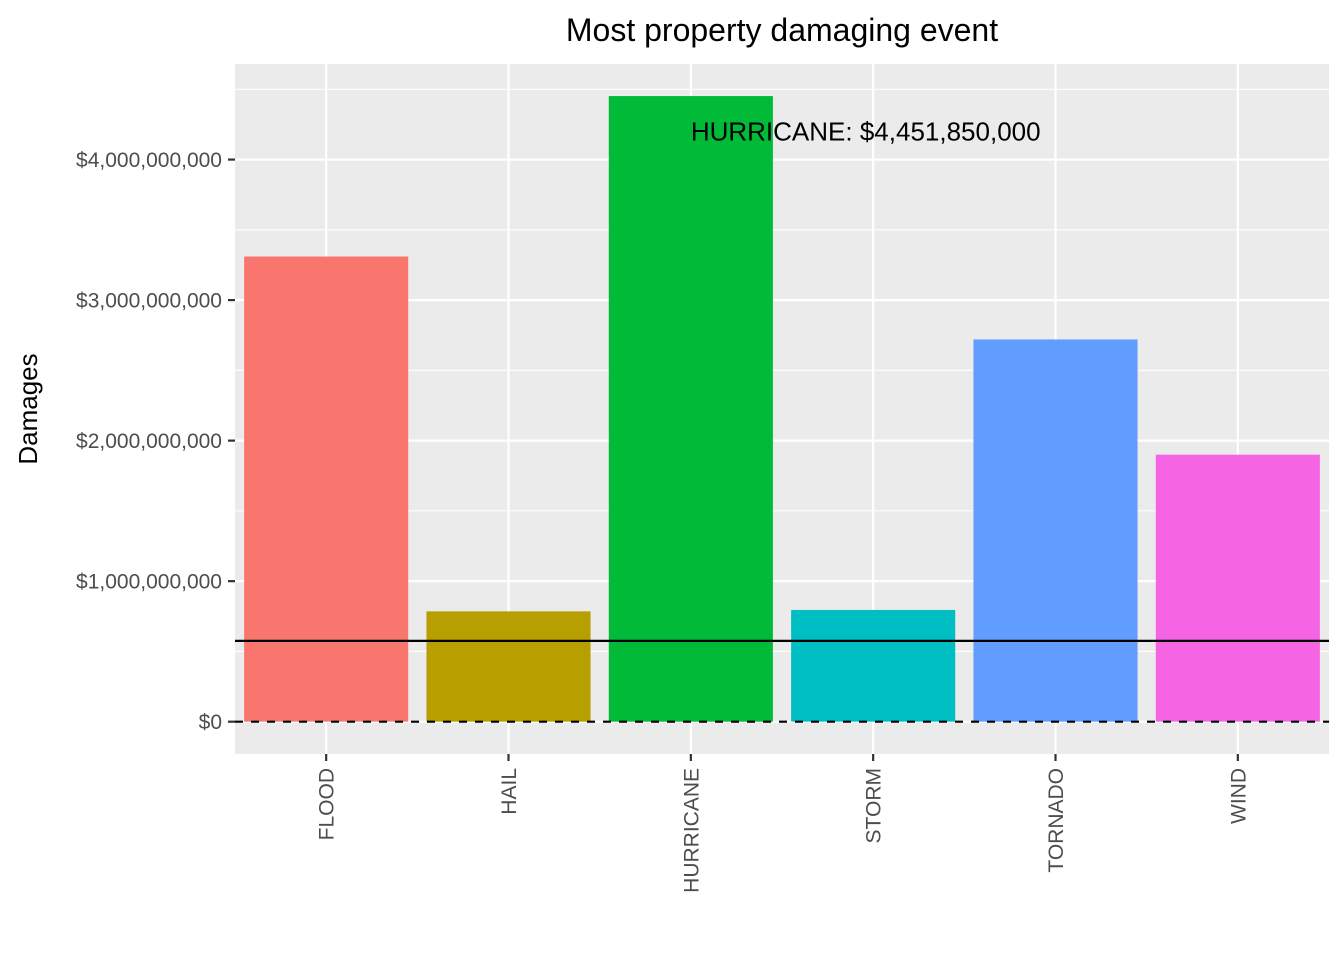 The height and width of the screenshot is (960, 1344). What do you see at coordinates (1055, 530) in the screenshot?
I see `bar-tornado` at bounding box center [1055, 530].